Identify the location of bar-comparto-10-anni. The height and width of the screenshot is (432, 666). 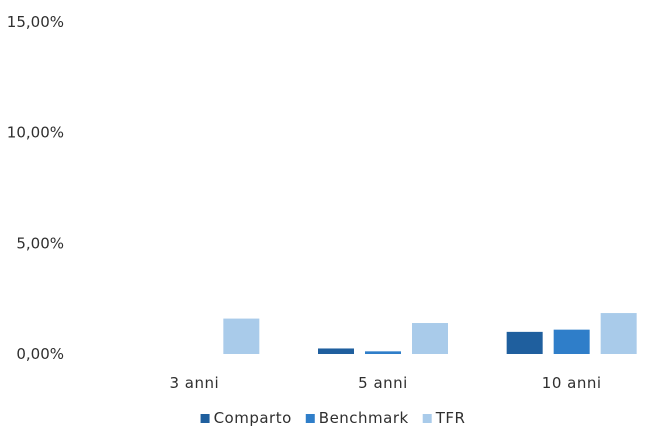
(524, 342).